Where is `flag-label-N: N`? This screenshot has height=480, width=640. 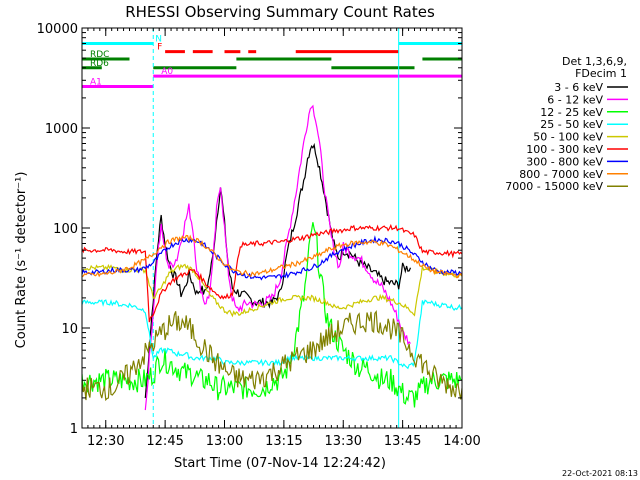 flag-label-N: N is located at coordinates (158, 39).